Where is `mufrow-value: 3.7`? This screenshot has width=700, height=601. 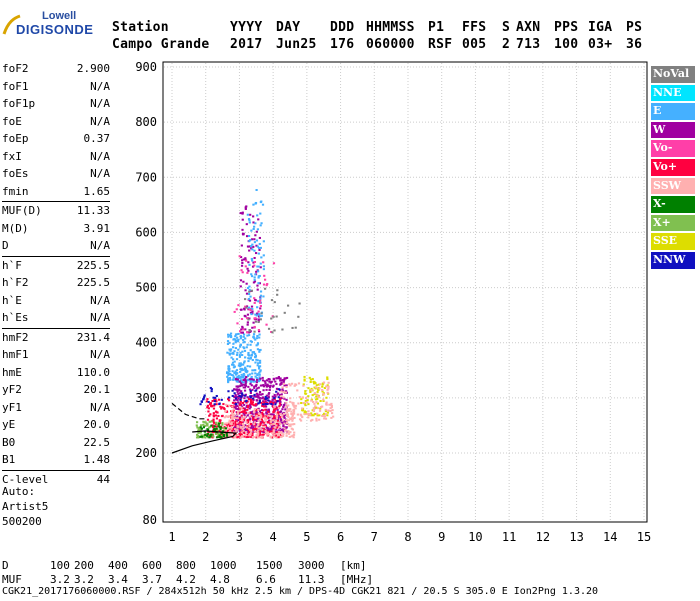
mufrow-value: 3.7 is located at coordinates (152, 579).